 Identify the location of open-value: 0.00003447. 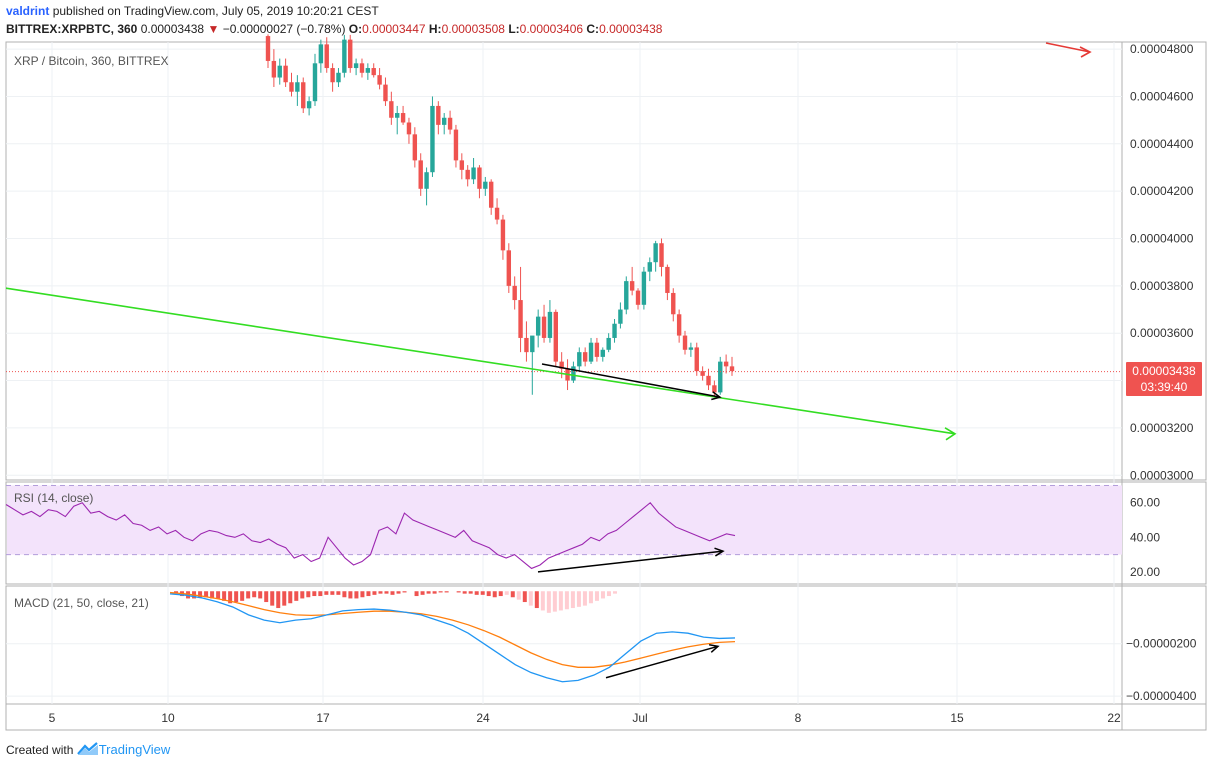
(394, 29).